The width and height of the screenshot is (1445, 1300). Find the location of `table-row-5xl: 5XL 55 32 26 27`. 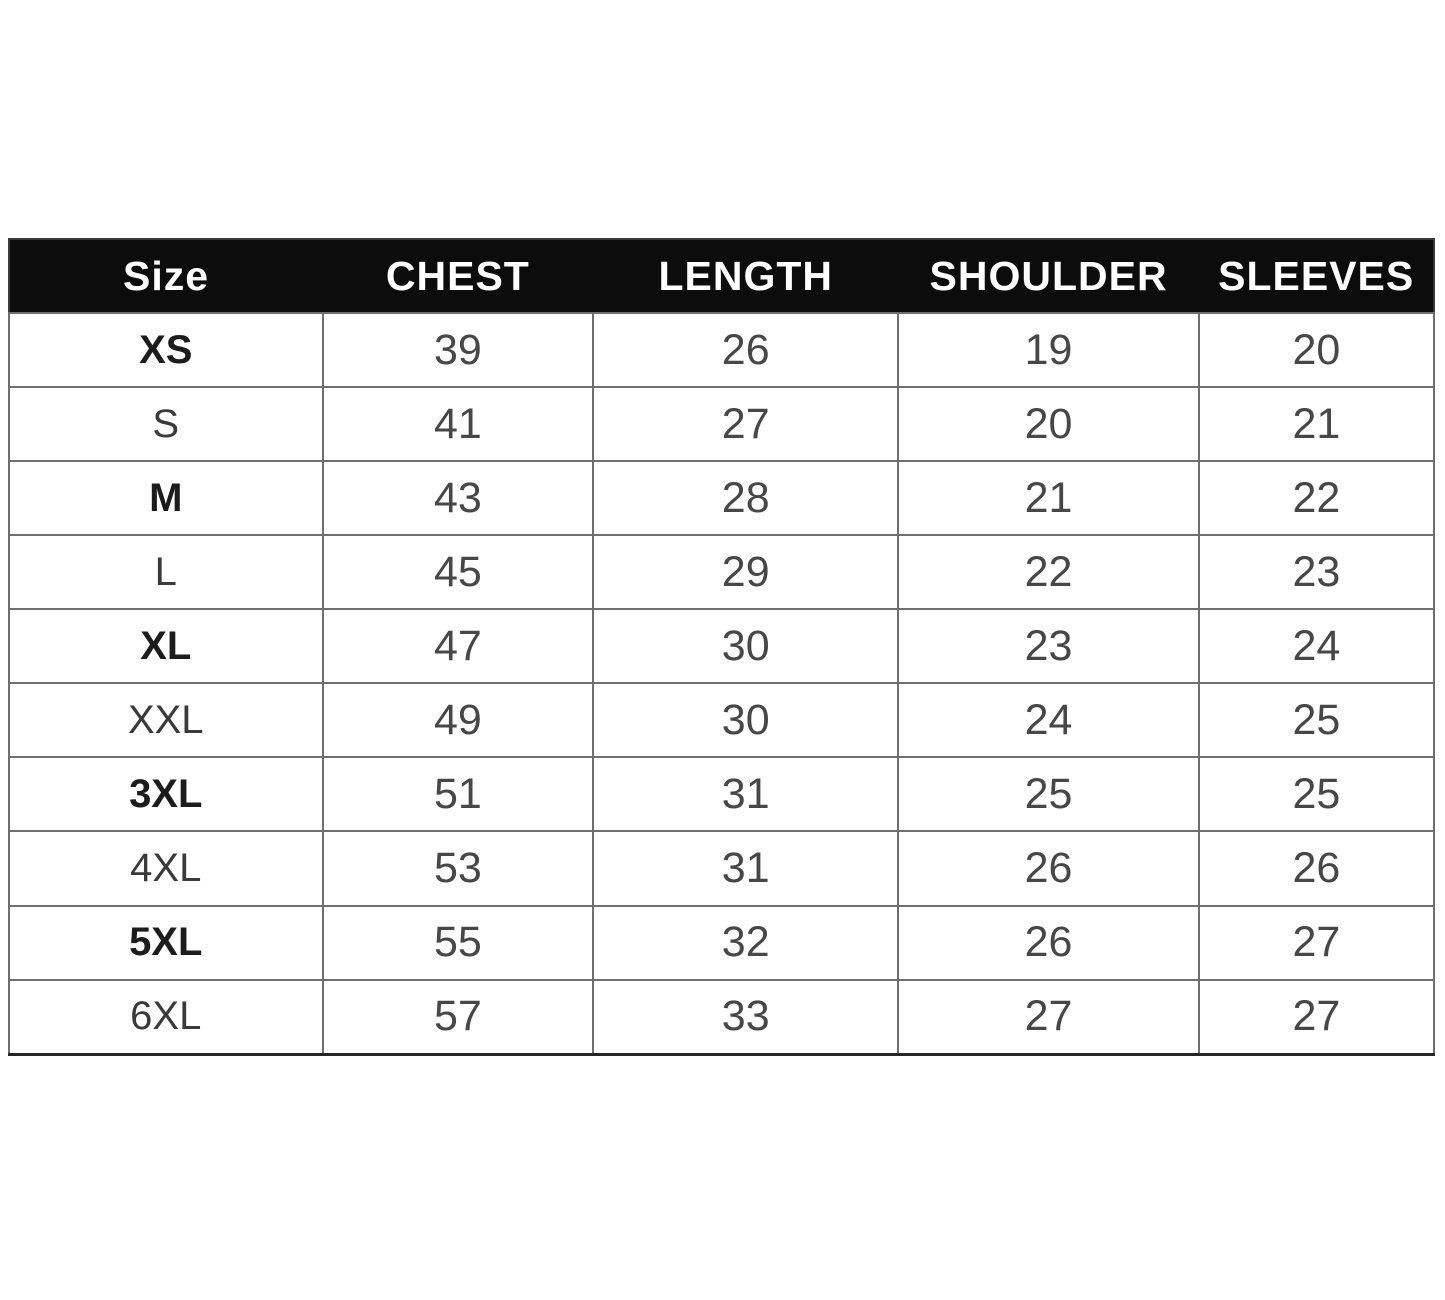

table-row-5xl: 5XL 55 32 26 27 is located at coordinates (722, 942).